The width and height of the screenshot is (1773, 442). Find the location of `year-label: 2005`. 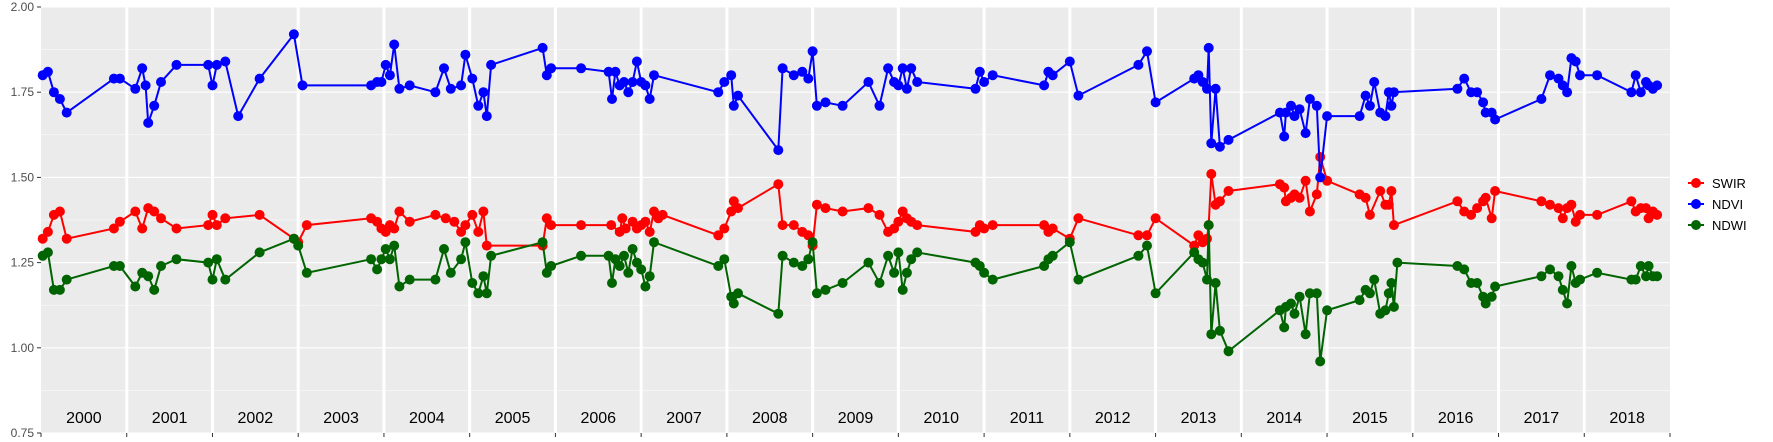

year-label: 2005 is located at coordinates (513, 418).